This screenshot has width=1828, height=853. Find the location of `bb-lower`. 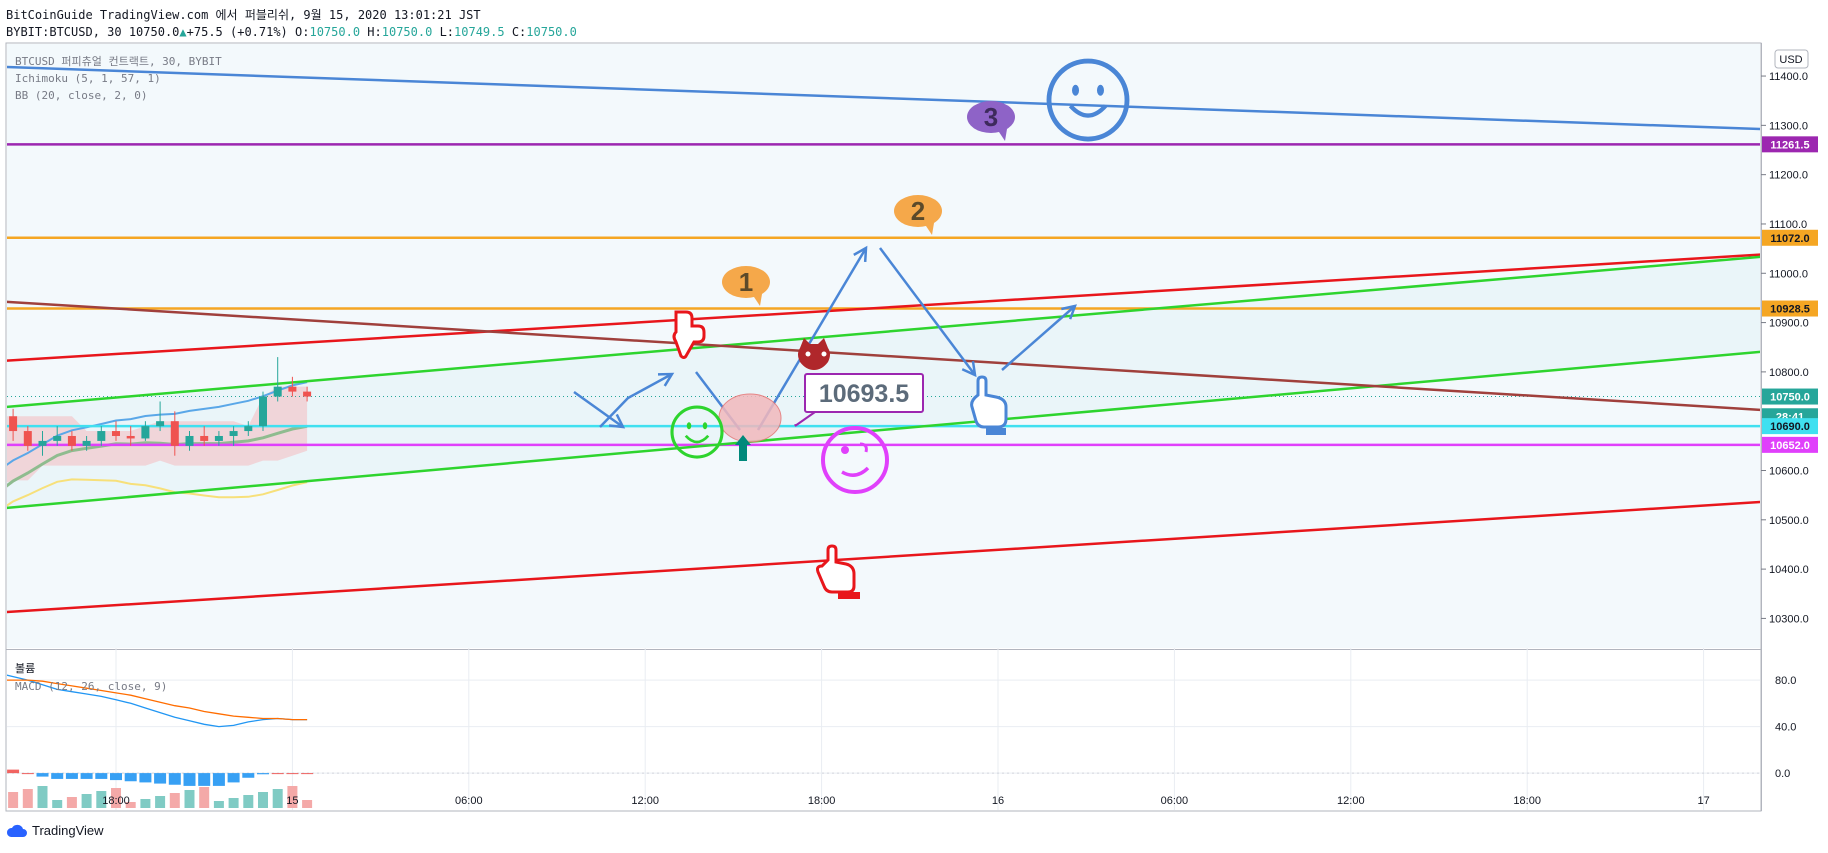

bb-lower is located at coordinates (157, 492).